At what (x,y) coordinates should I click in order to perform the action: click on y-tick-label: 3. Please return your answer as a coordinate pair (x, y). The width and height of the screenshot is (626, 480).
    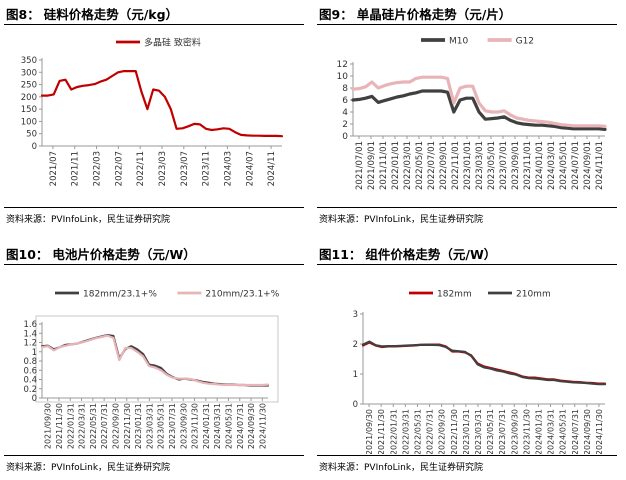
    Looking at the image, I should click on (355, 315).